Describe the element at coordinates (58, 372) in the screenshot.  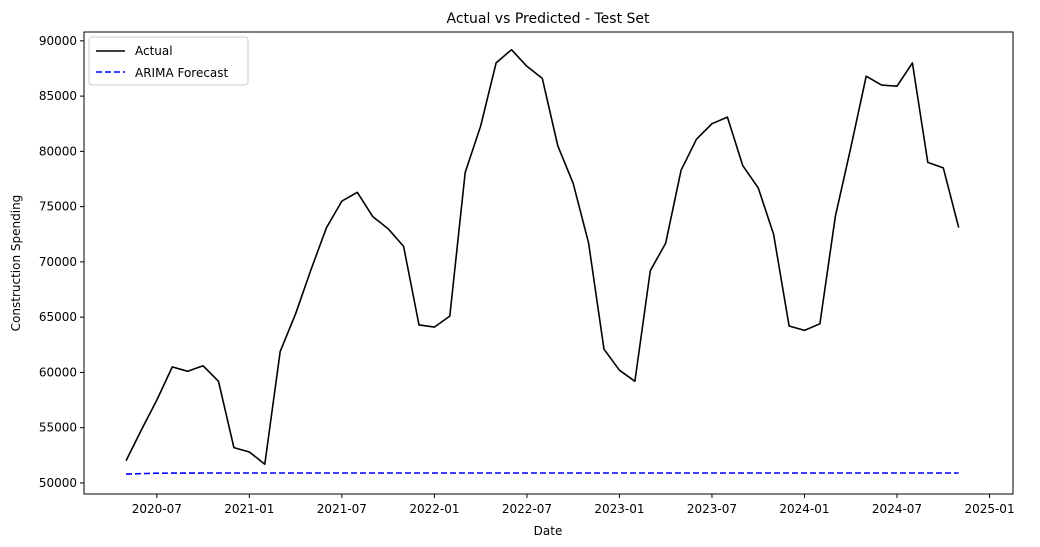
I see `y-tick-label: 60000` at that location.